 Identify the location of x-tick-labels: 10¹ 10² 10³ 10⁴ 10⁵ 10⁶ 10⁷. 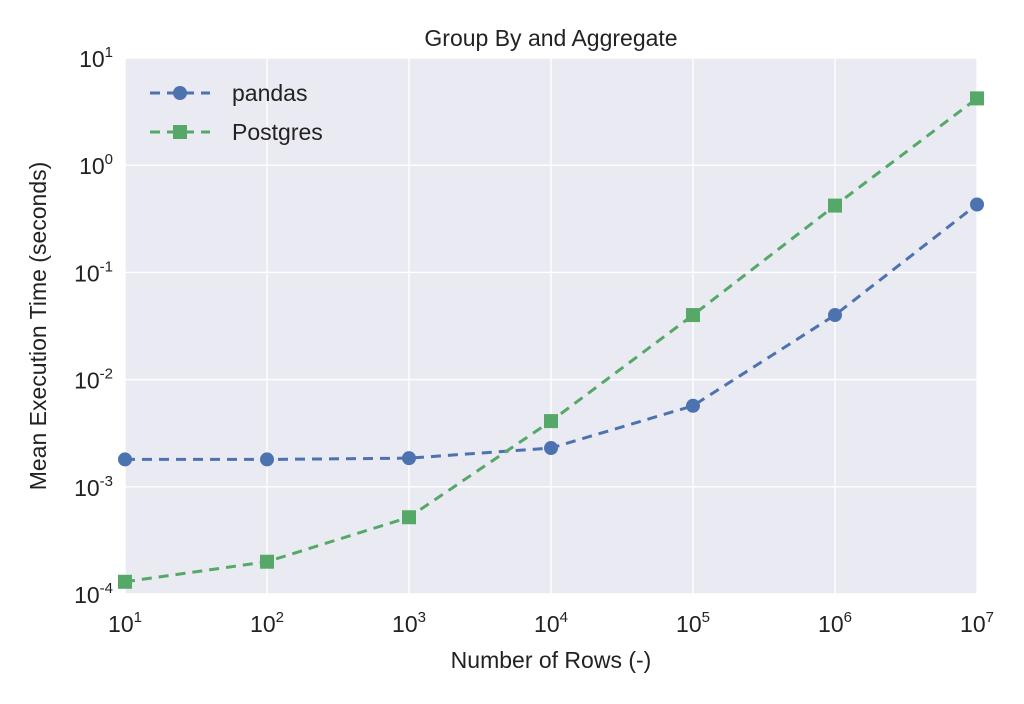
(551, 623).